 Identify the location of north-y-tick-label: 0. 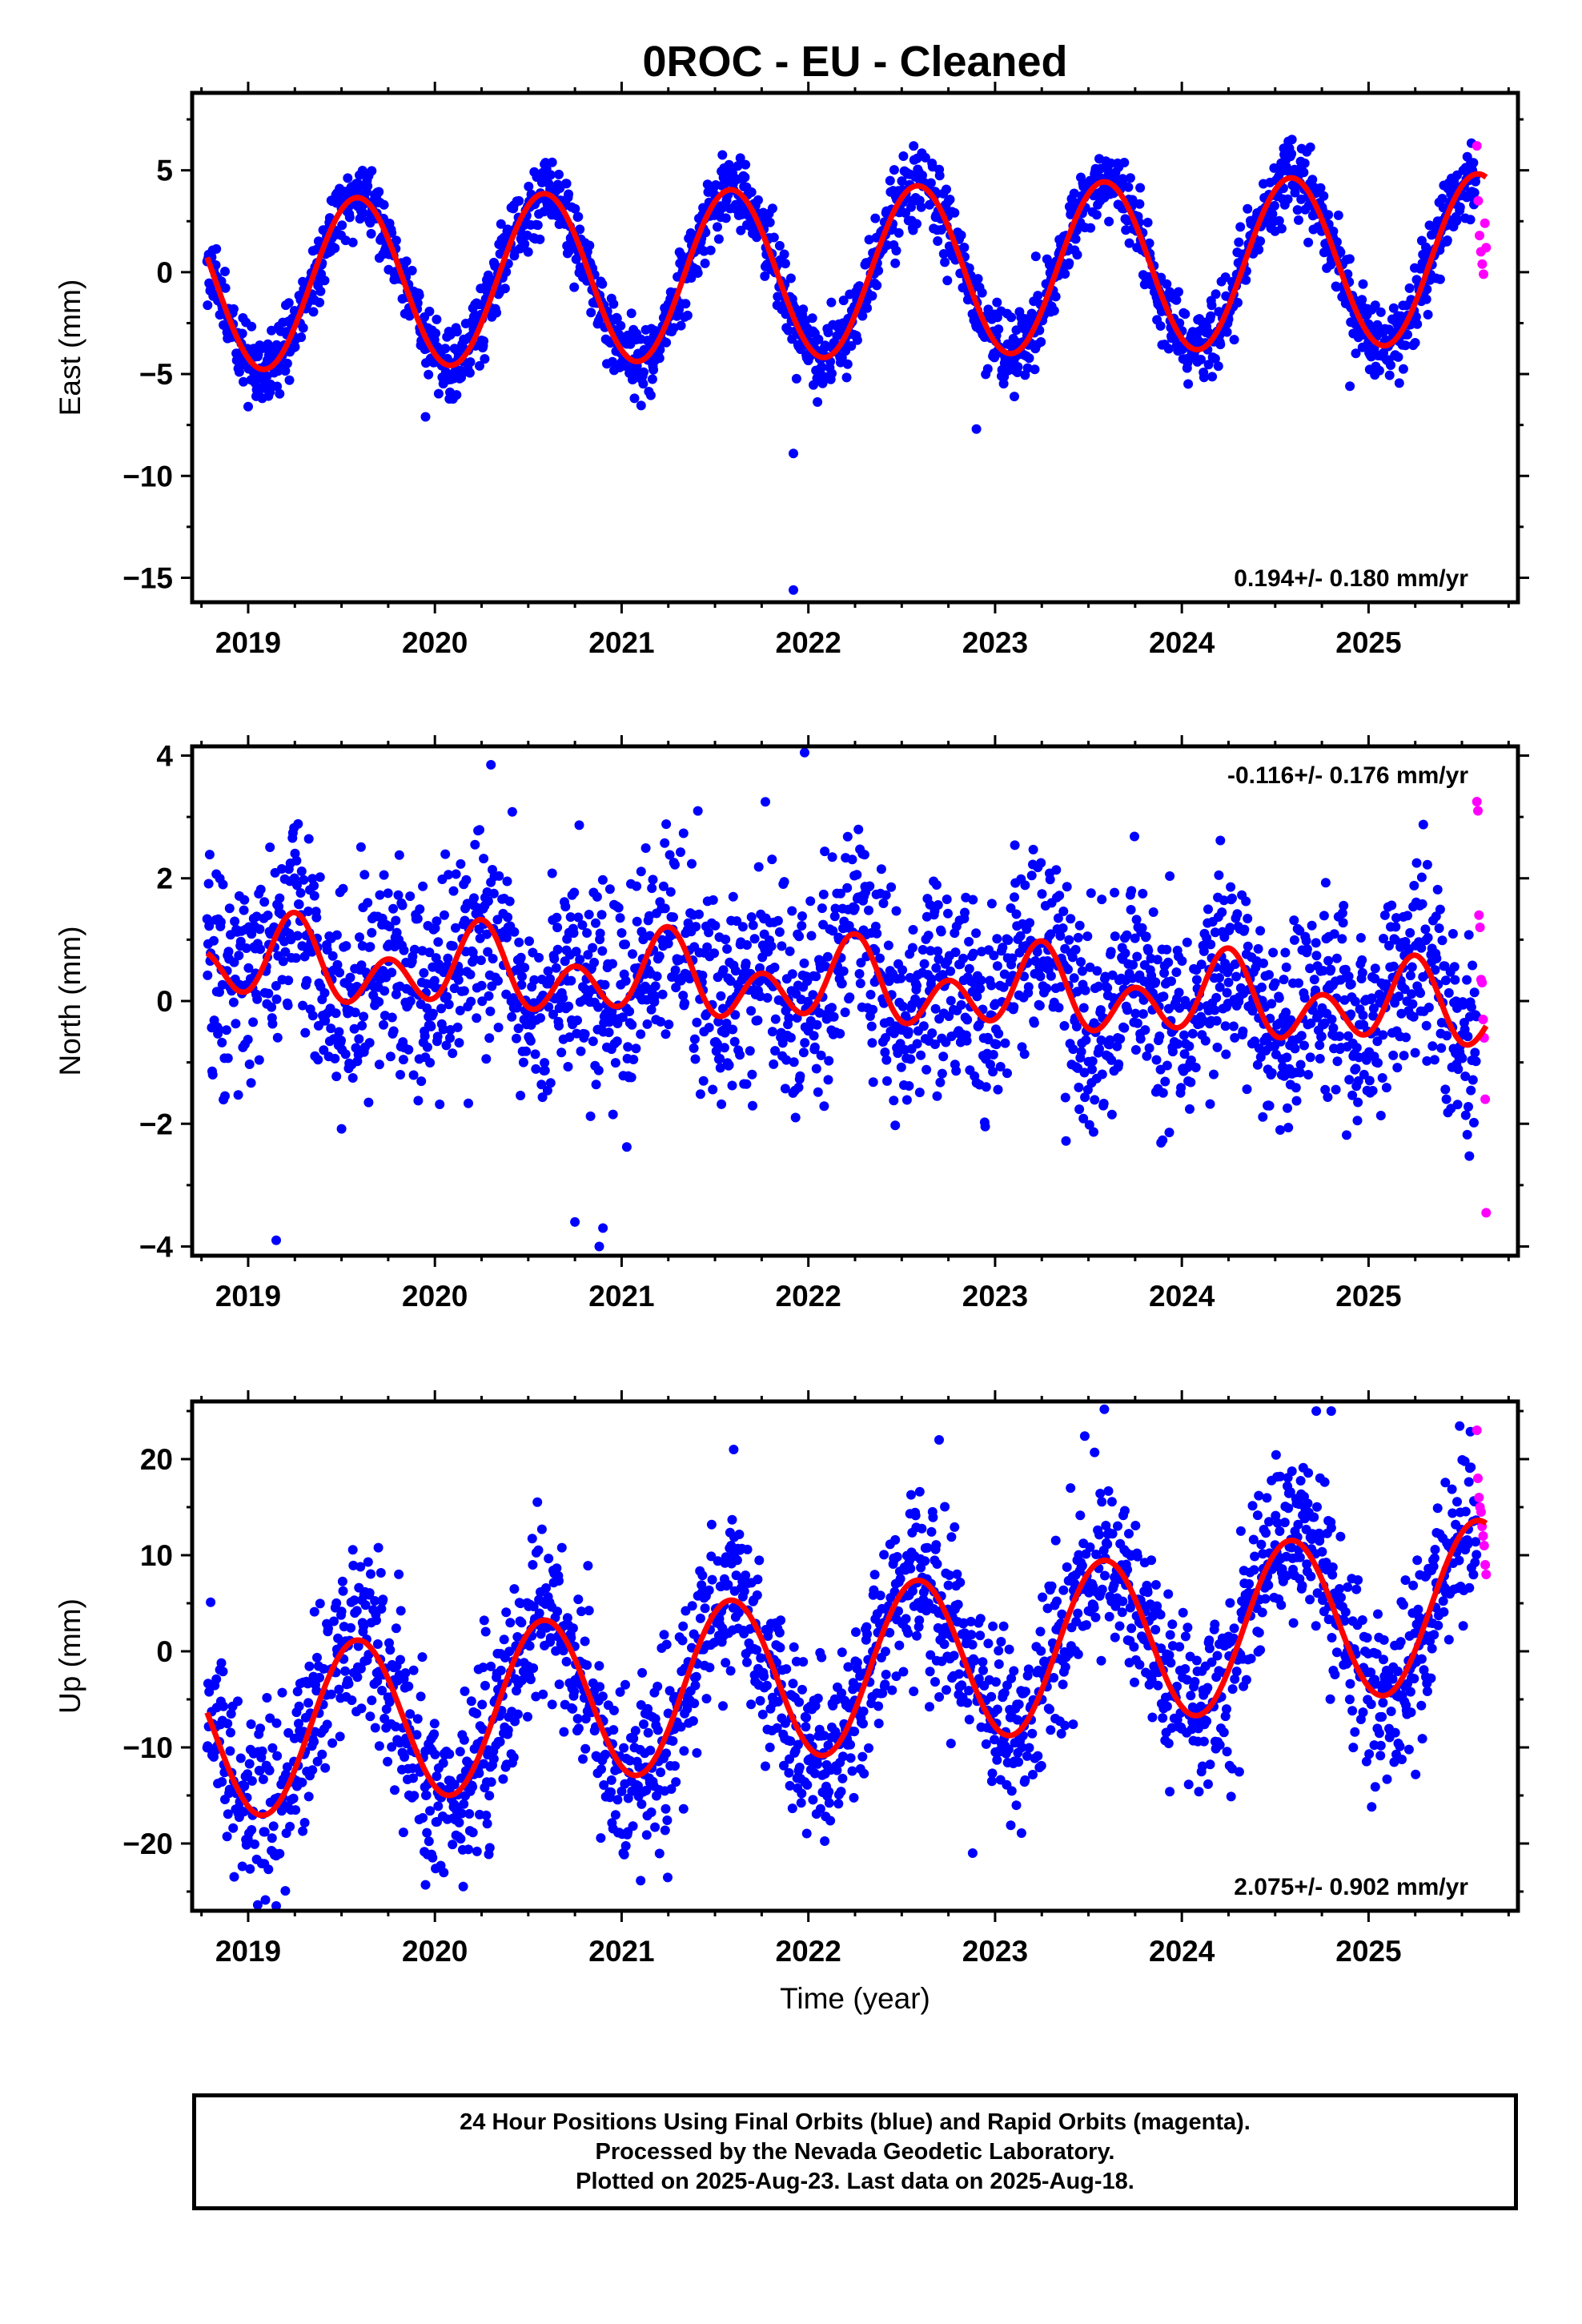
(164, 1001).